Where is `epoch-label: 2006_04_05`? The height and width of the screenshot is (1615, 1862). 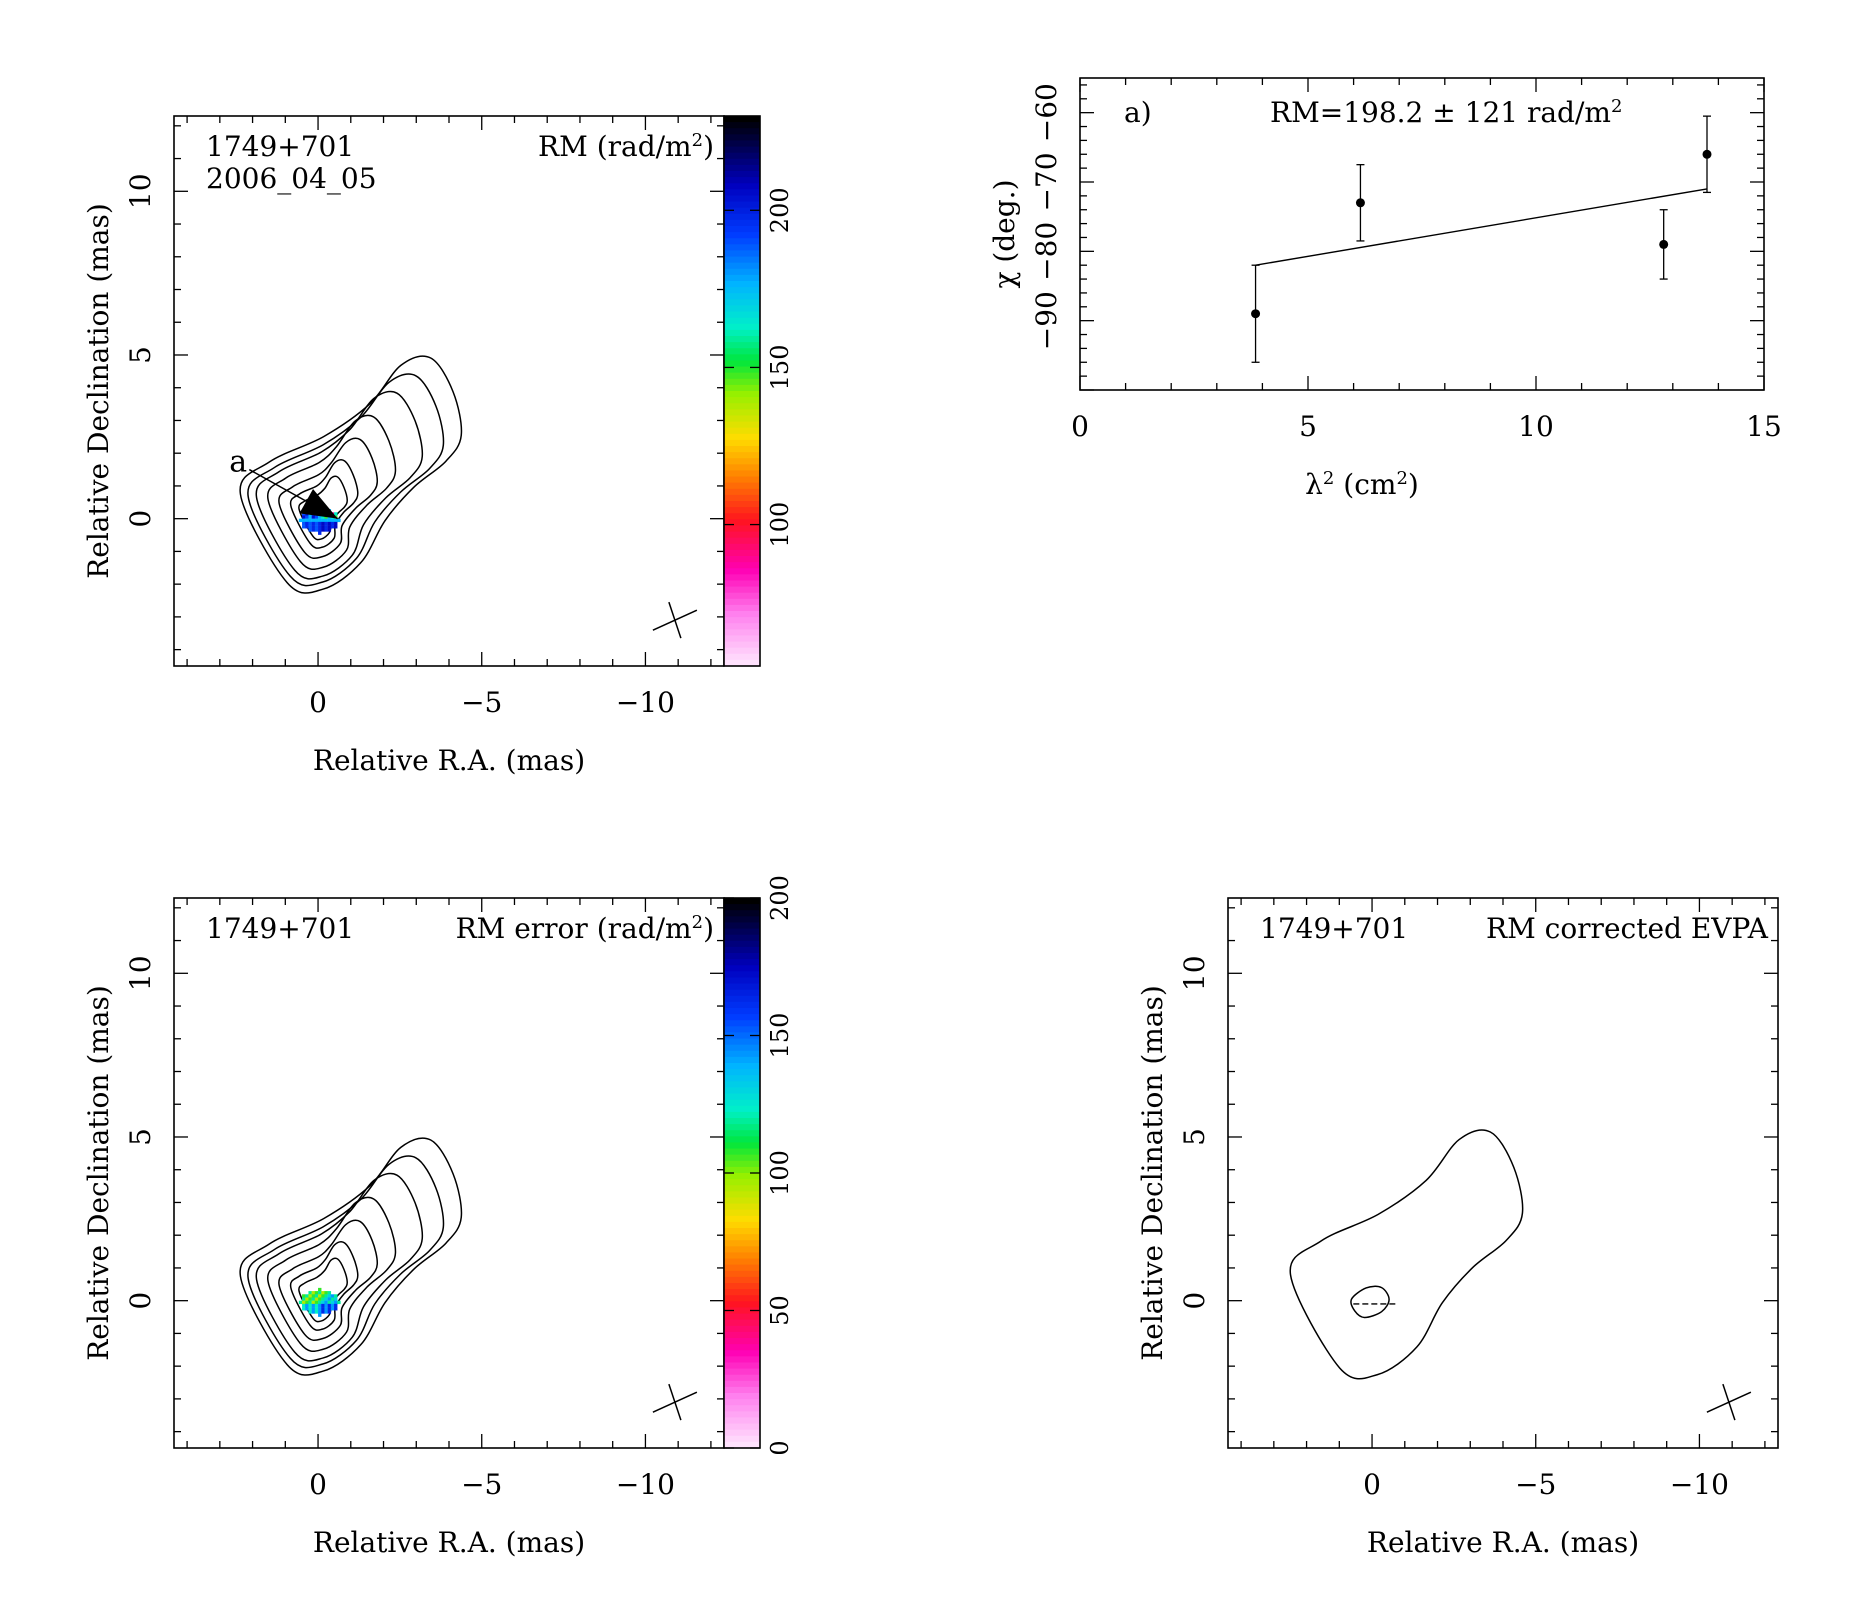
epoch-label: 2006_04_05 is located at coordinates (291, 178).